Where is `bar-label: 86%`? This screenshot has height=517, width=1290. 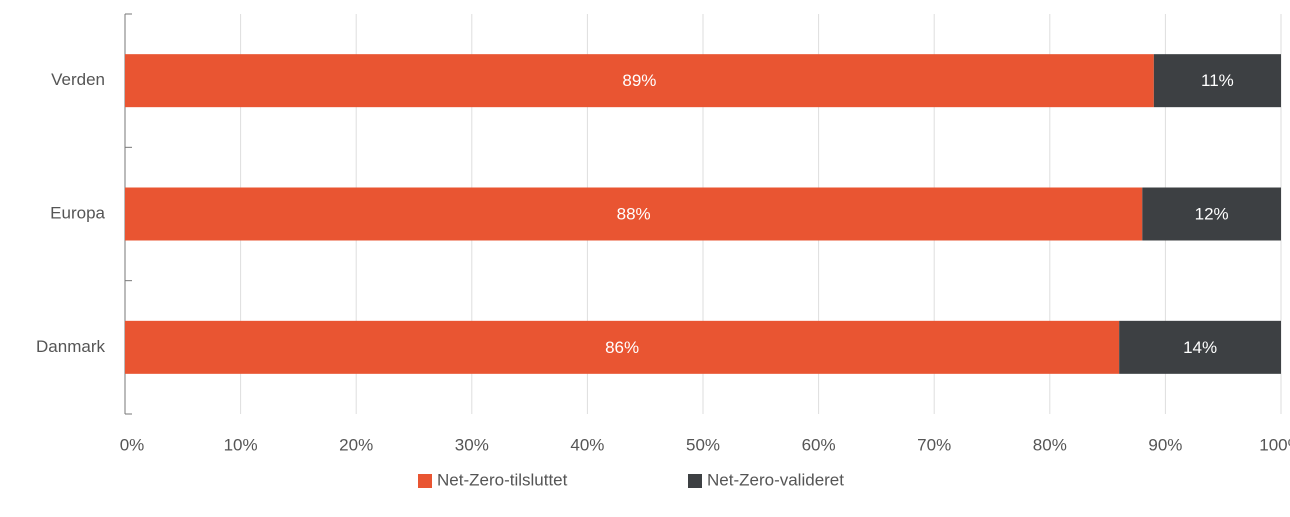 bar-label: 86% is located at coordinates (622, 347).